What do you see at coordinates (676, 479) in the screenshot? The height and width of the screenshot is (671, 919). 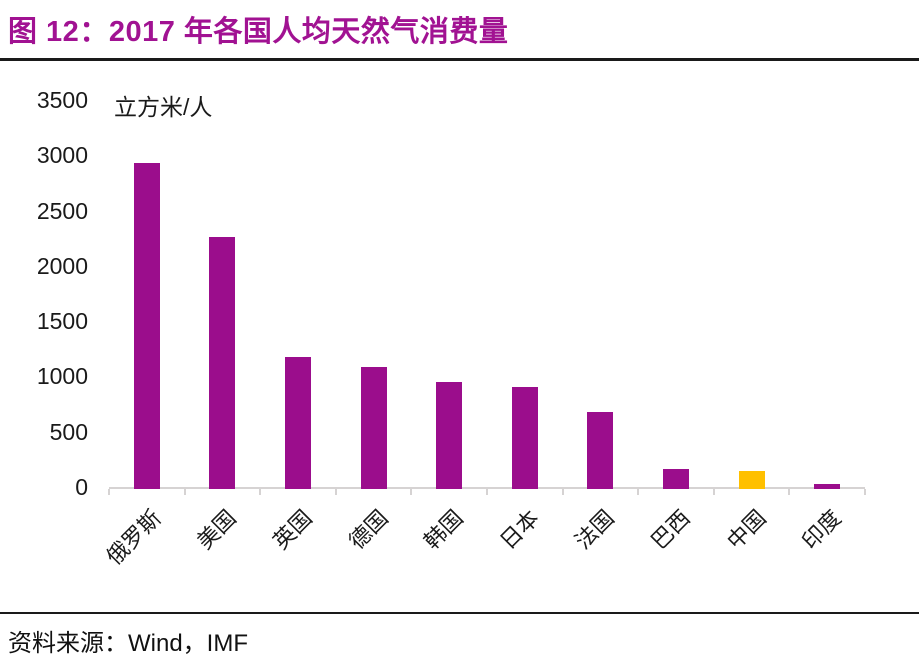 I see `bar-brazil` at bounding box center [676, 479].